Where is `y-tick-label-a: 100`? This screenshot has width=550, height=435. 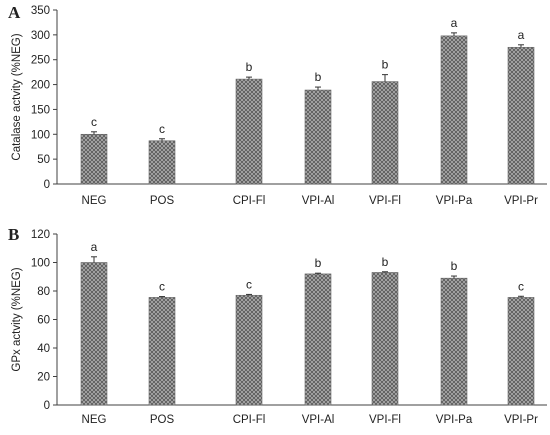 y-tick-label-a: 100 is located at coordinates (40, 135).